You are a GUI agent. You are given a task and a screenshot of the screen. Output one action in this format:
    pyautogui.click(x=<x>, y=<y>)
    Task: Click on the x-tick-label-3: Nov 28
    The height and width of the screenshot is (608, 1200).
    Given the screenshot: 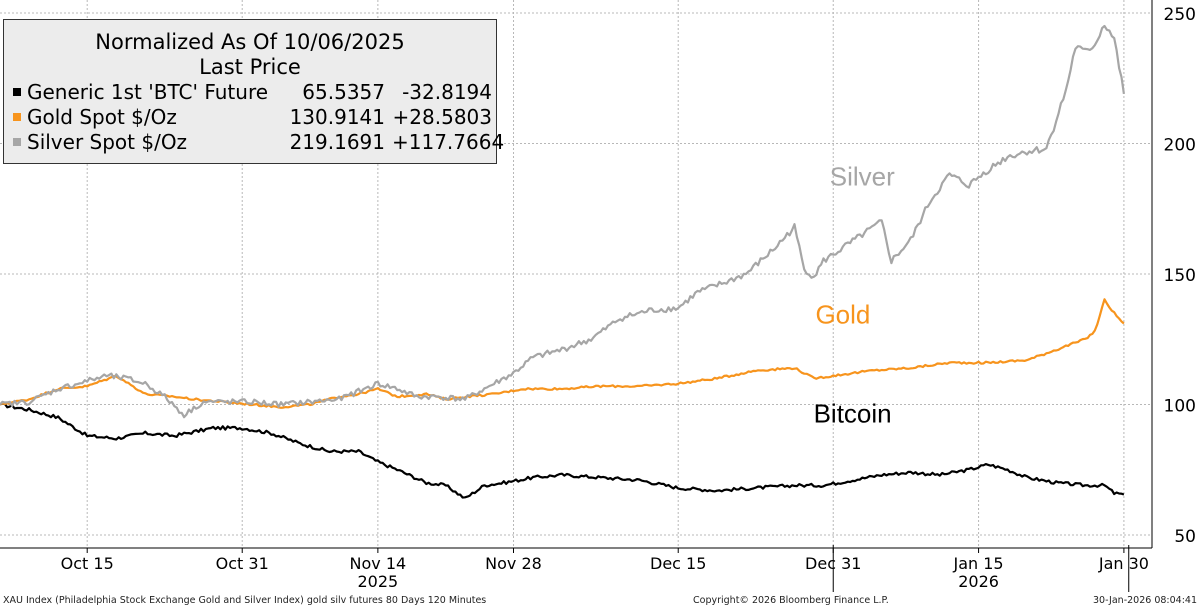 What is the action you would take?
    pyautogui.click(x=513, y=563)
    